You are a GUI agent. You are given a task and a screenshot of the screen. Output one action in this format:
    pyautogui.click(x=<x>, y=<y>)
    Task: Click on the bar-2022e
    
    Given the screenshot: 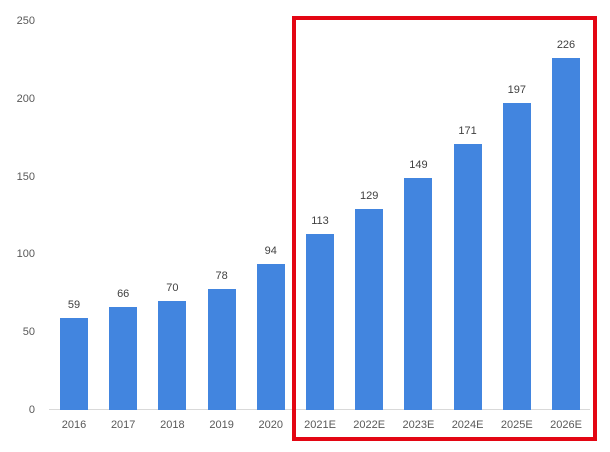 What is the action you would take?
    pyautogui.click(x=369, y=309)
    